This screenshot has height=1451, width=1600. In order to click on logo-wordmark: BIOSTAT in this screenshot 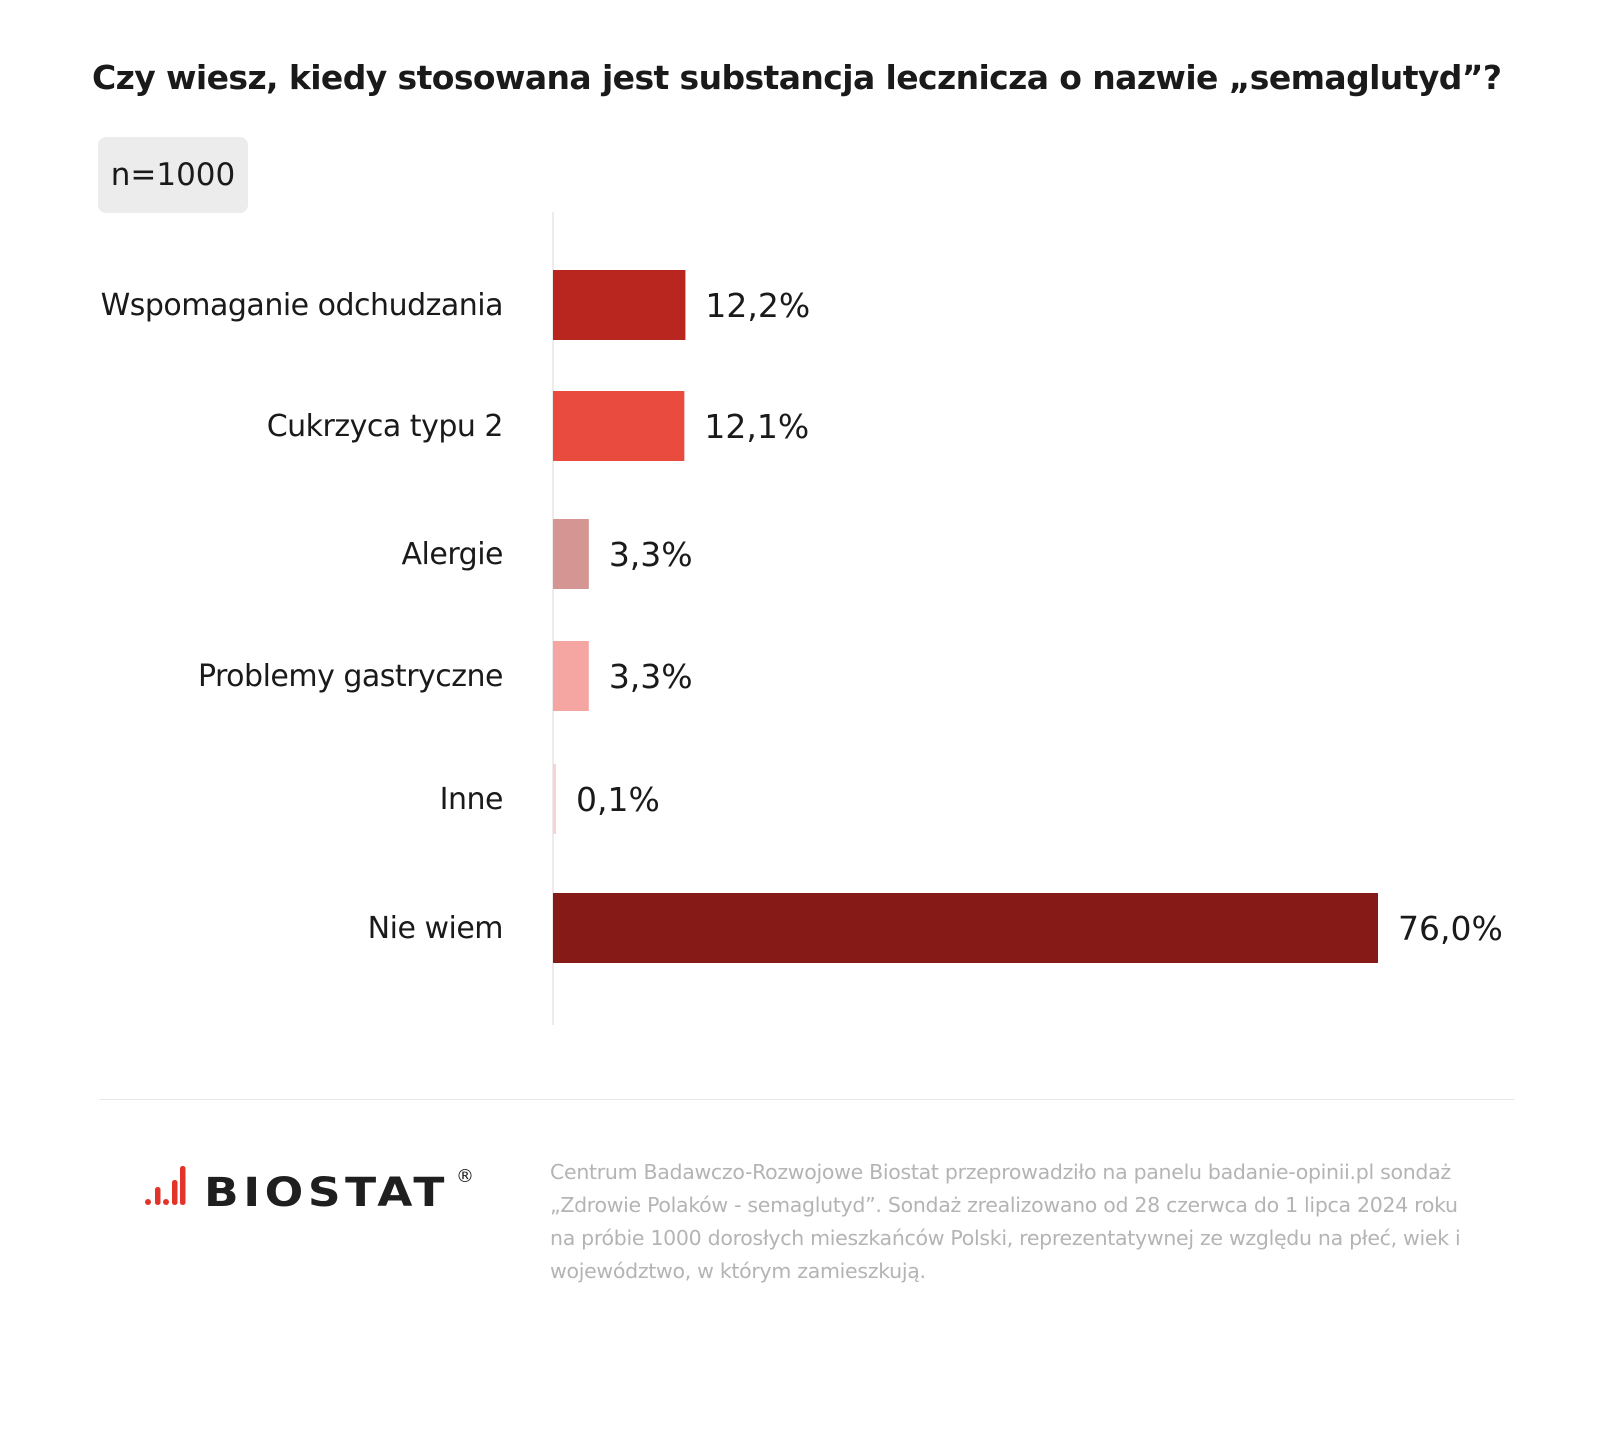, I will do `click(326, 1193)`.